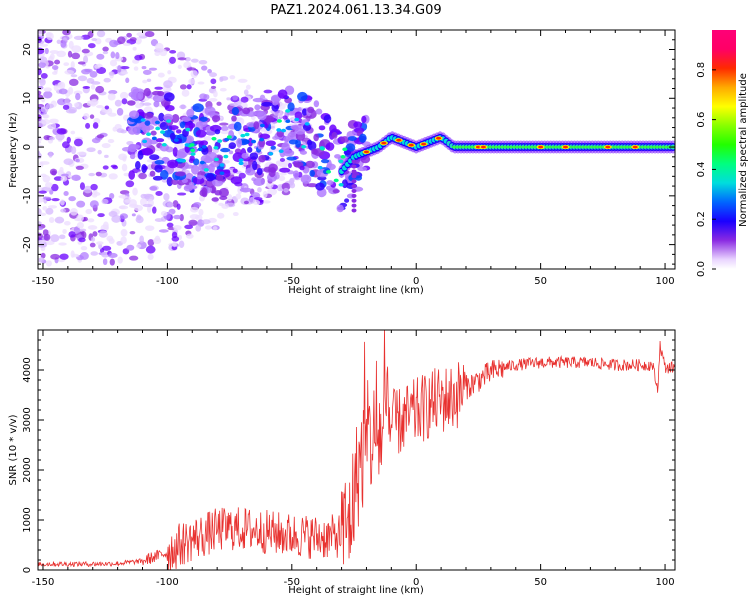 Image resolution: width=750 pixels, height=600 pixels. I want to click on spectrogram-y-label: Frequency (Hz), so click(13, 150).